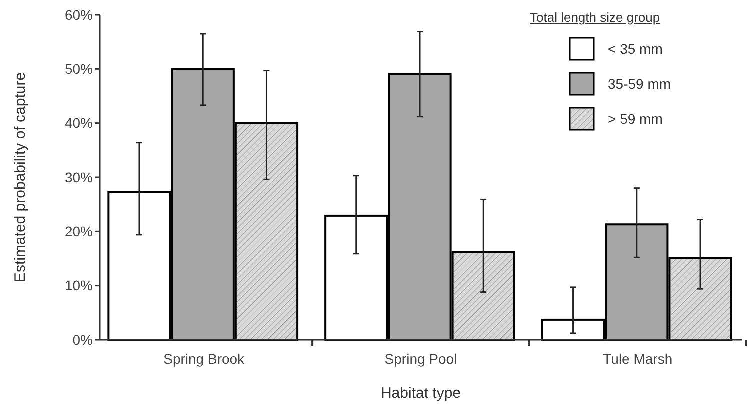  What do you see at coordinates (595, 17) in the screenshot?
I see `legend-title: Total length size group` at bounding box center [595, 17].